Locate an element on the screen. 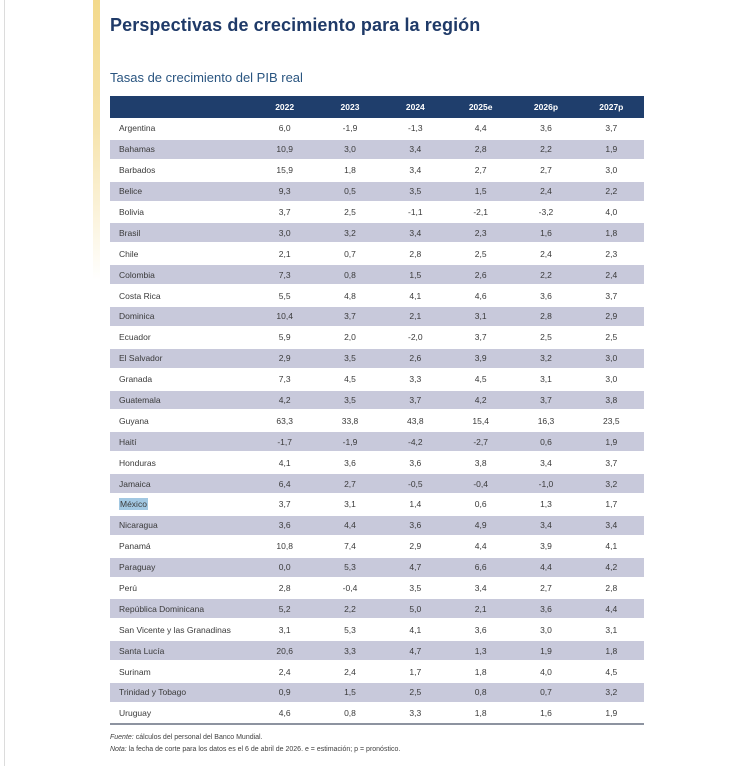  table-row: Guyana 63,3 33,8 43,8 15,4 16,3 23,5 is located at coordinates (377, 420).